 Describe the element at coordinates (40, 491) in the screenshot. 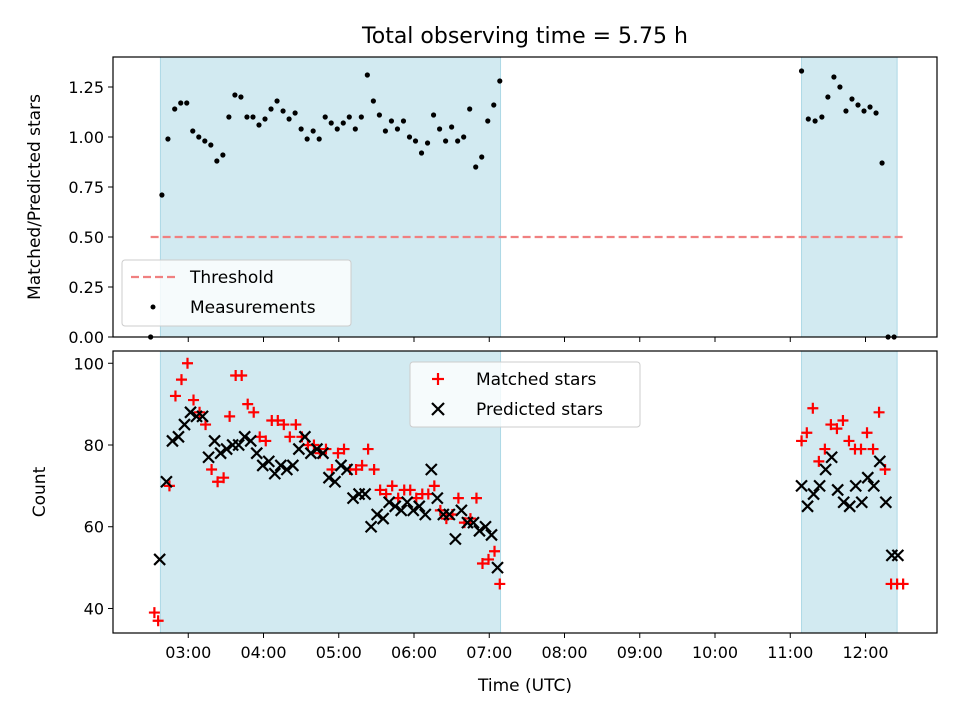

I see `bottom-ylabel: Count` at that location.